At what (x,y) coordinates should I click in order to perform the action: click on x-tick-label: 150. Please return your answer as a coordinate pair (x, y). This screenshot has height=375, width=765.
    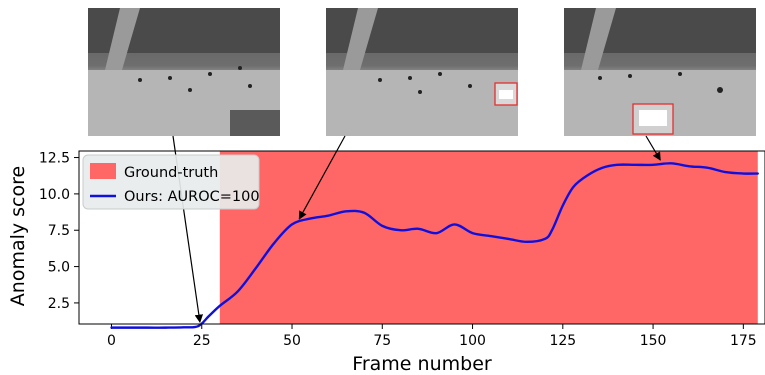
    Looking at the image, I should click on (653, 341).